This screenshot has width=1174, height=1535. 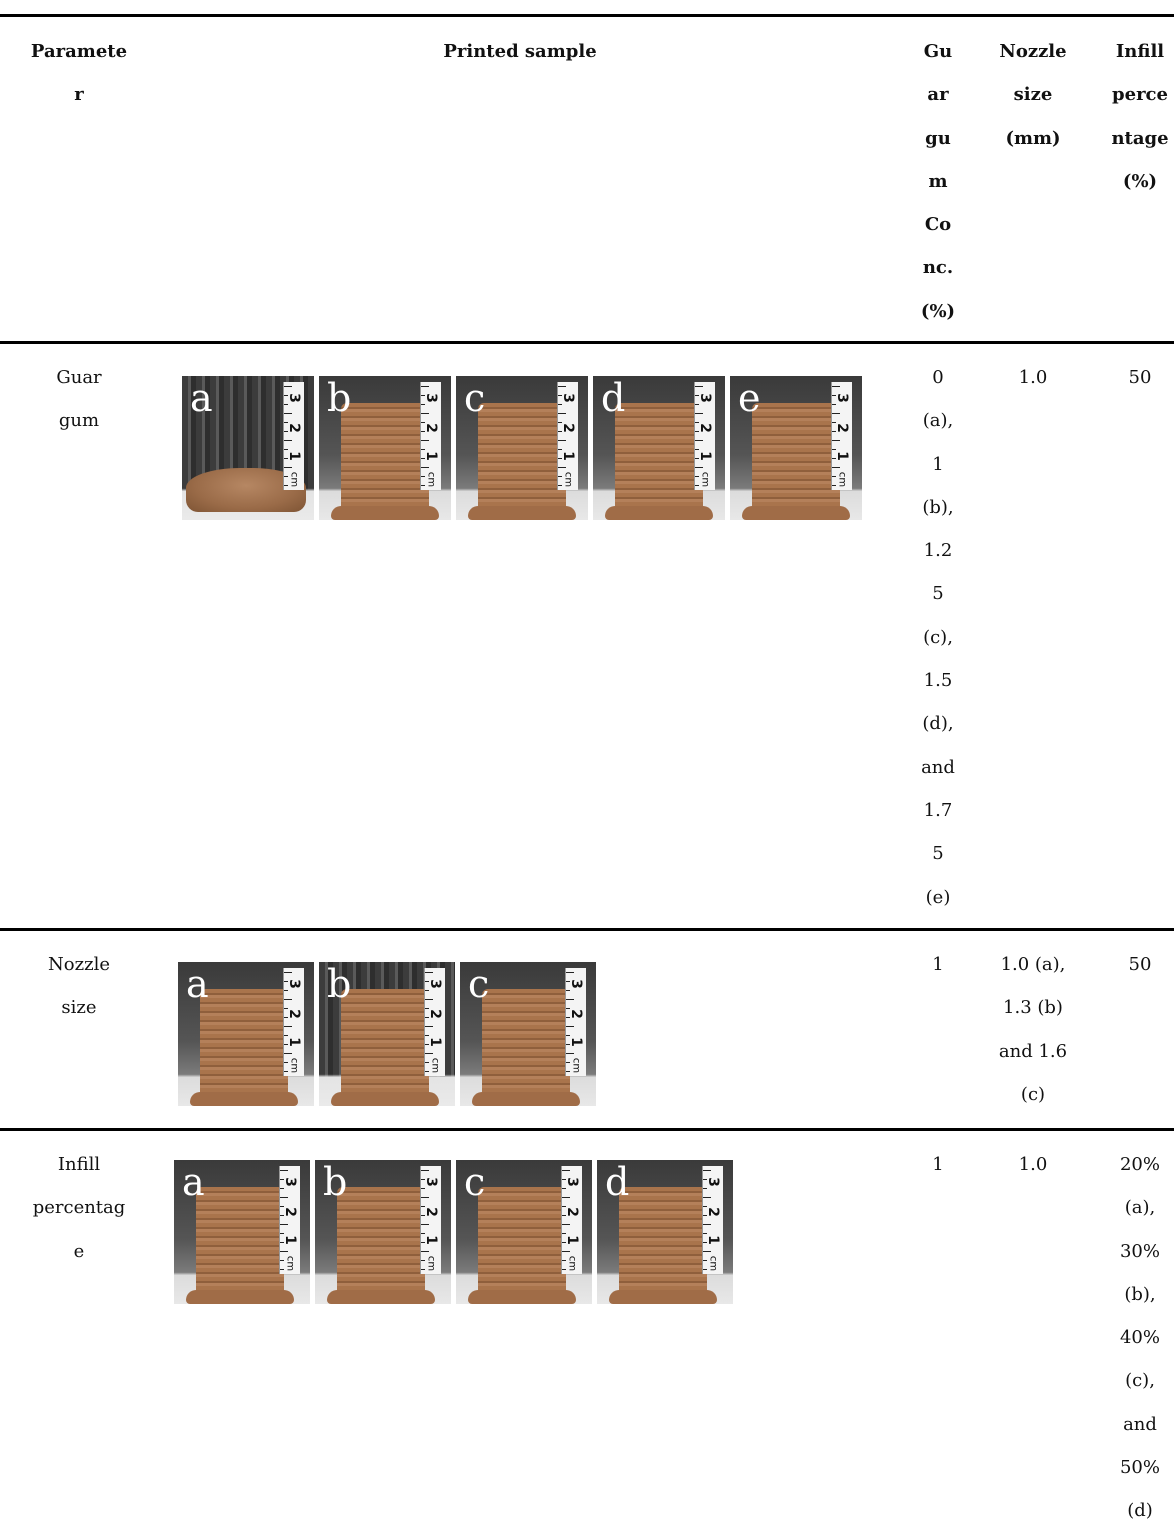 I want to click on top-rule, so click(x=587, y=15).